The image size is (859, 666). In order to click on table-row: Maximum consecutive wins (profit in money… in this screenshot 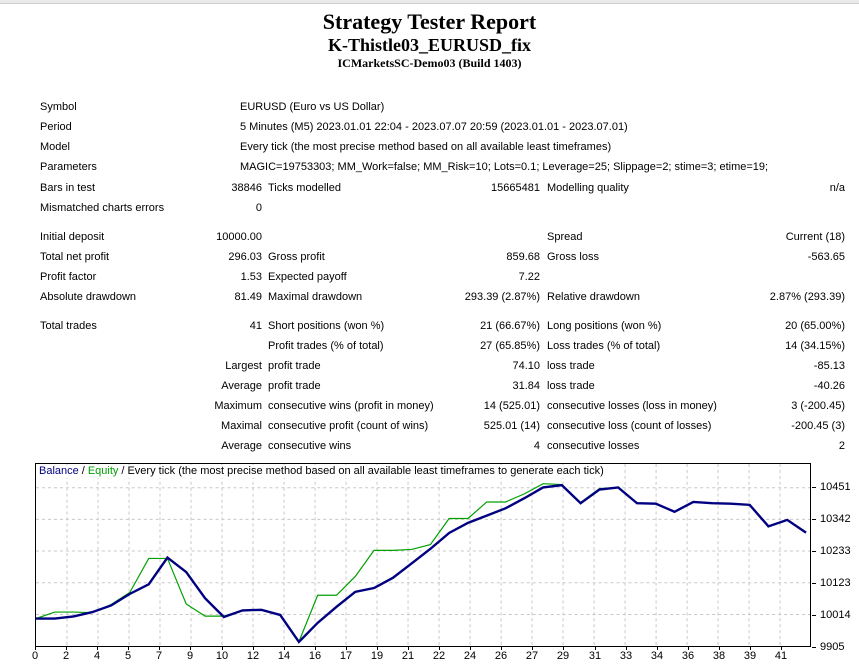, I will do `click(429, 406)`.